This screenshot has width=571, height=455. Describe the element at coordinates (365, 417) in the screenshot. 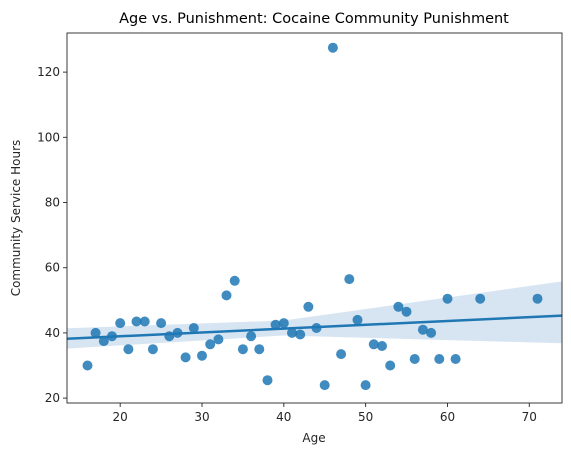

I see `x-tick-label: 50` at that location.